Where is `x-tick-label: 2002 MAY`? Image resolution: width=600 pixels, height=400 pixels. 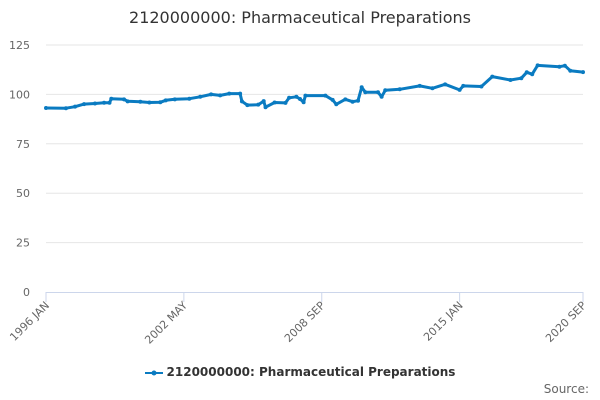 x-tick-label: 2002 MAY is located at coordinates (166, 323).